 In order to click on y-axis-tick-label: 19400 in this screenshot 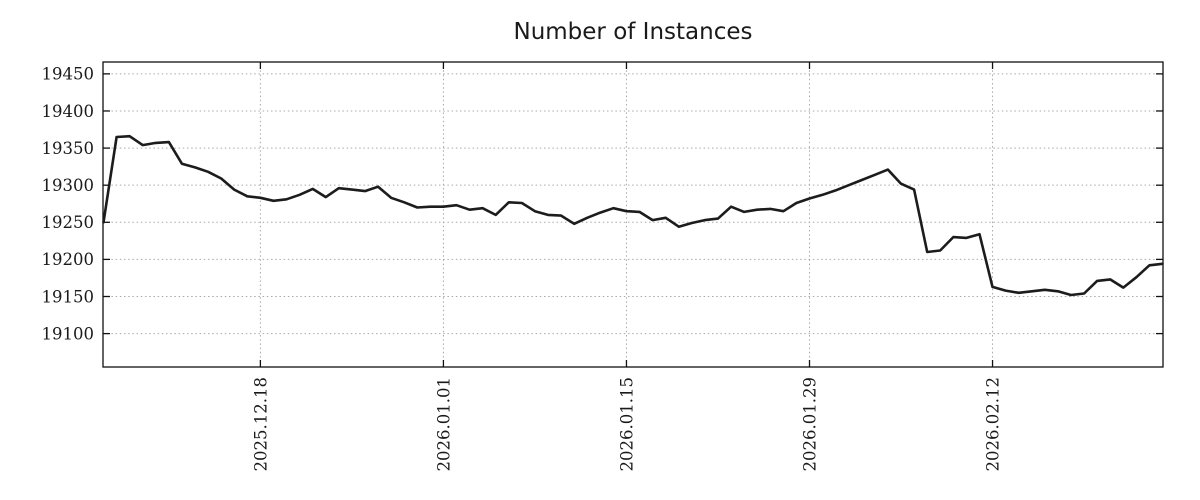, I will do `click(68, 111)`.